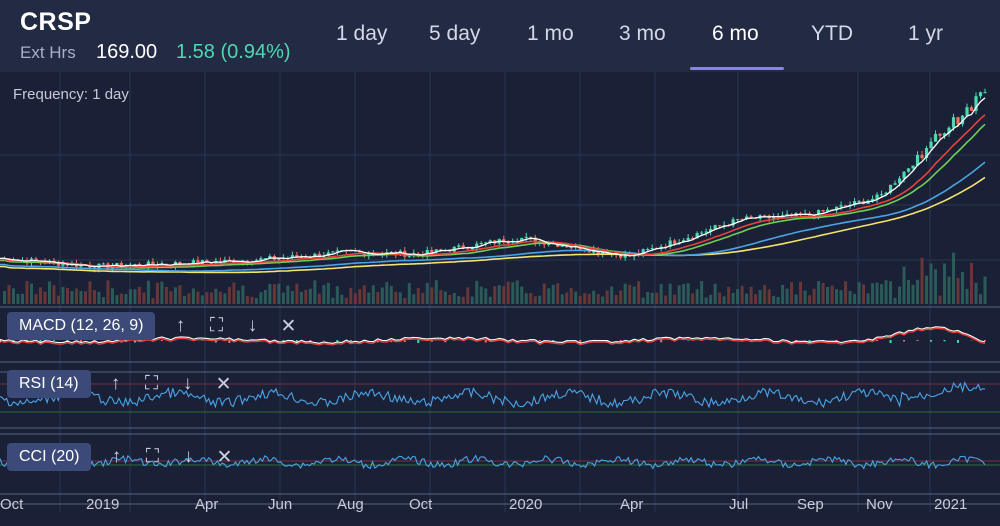 This screenshot has width=1000, height=526. Describe the element at coordinates (735, 33) in the screenshot. I see `tab-6-mo: 6 mo` at that location.